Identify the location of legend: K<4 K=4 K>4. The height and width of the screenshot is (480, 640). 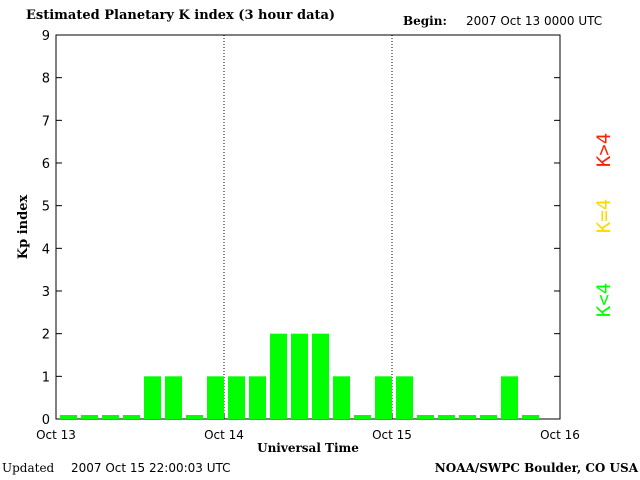
(604, 225).